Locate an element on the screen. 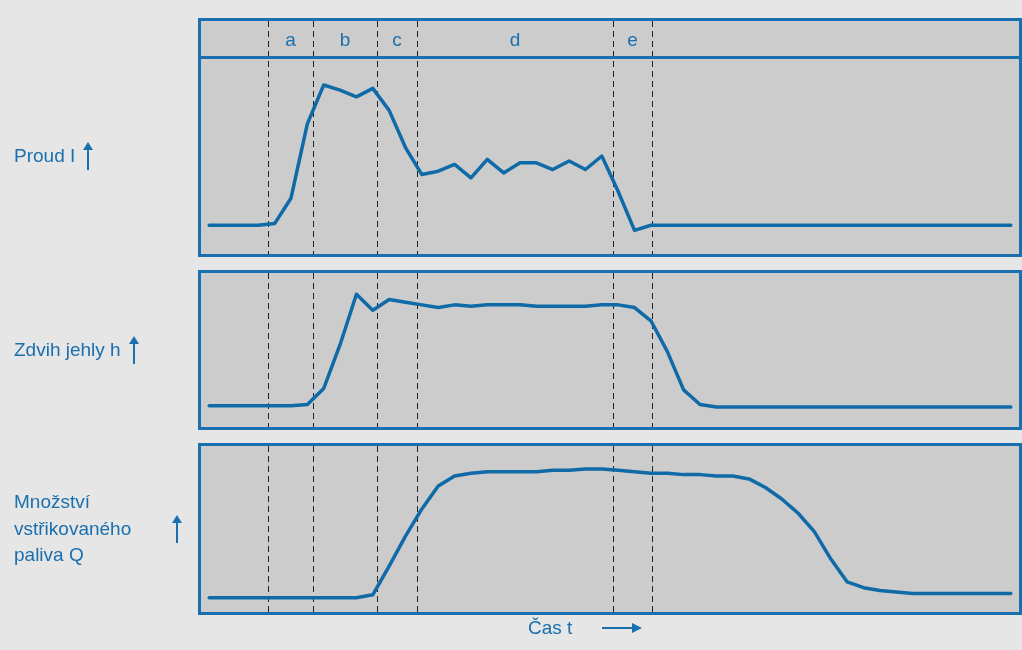  text: b is located at coordinates (345, 39).